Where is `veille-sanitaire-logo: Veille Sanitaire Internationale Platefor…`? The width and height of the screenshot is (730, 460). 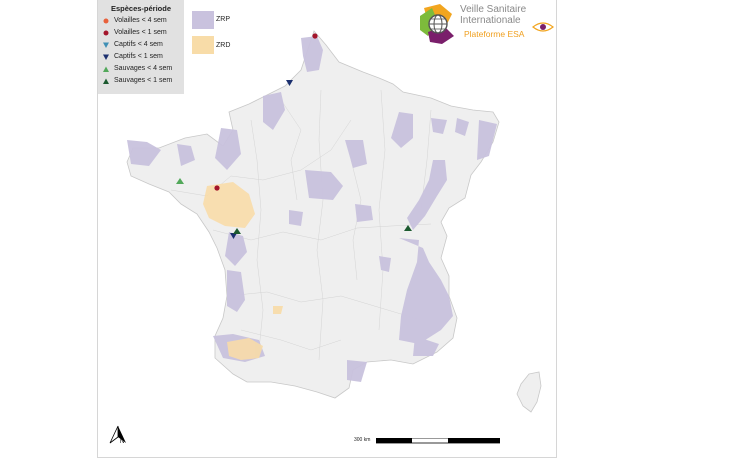
veille-sanitaire-logo: Veille Sanitaire Internationale Platefor… is located at coordinates (487, 25).